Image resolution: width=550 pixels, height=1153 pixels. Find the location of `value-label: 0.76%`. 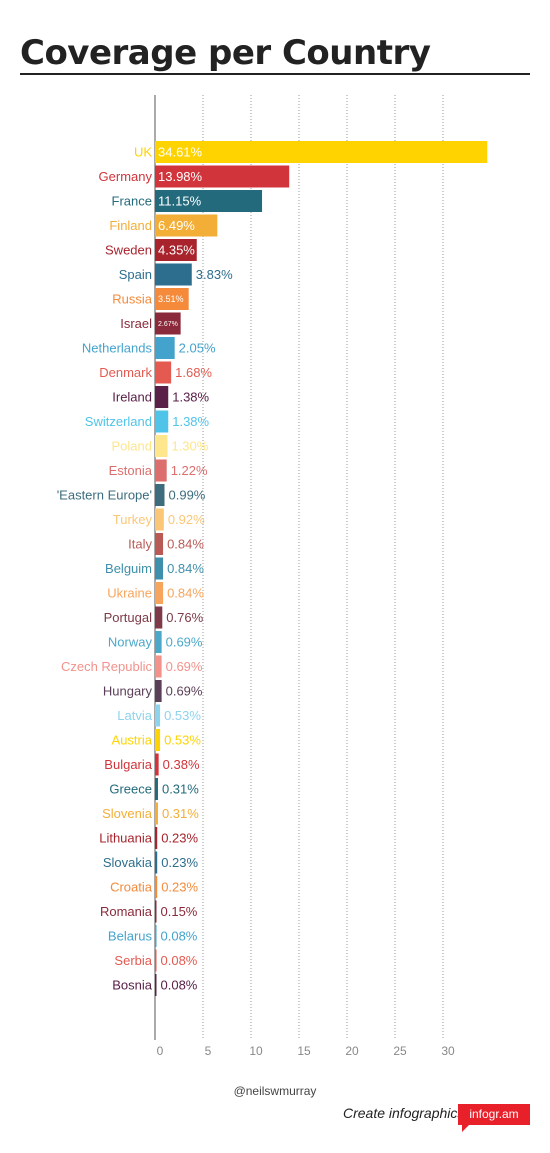

value-label: 0.76% is located at coordinates (184, 617).